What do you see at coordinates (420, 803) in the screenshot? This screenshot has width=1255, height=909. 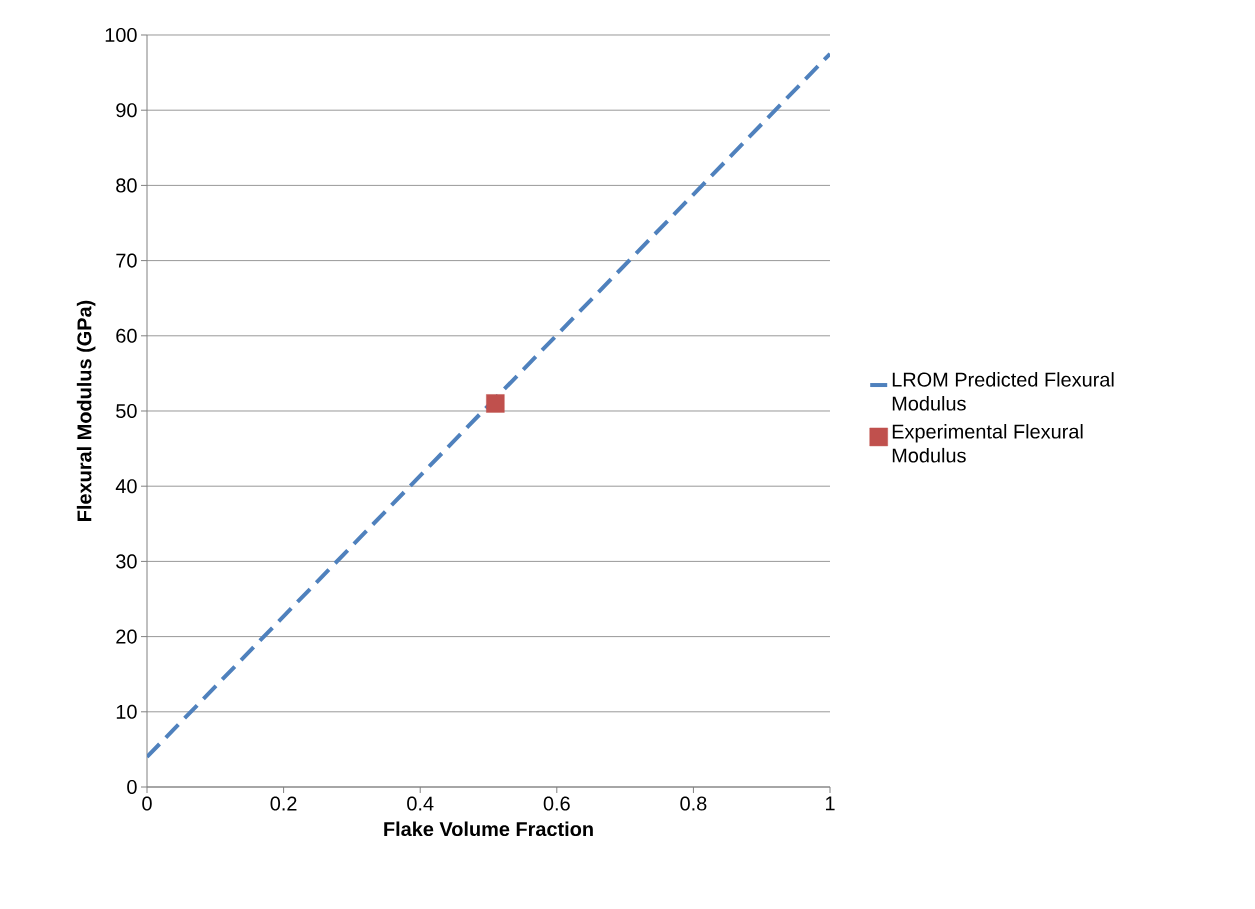 I see `x-tick-label: 0.4` at bounding box center [420, 803].